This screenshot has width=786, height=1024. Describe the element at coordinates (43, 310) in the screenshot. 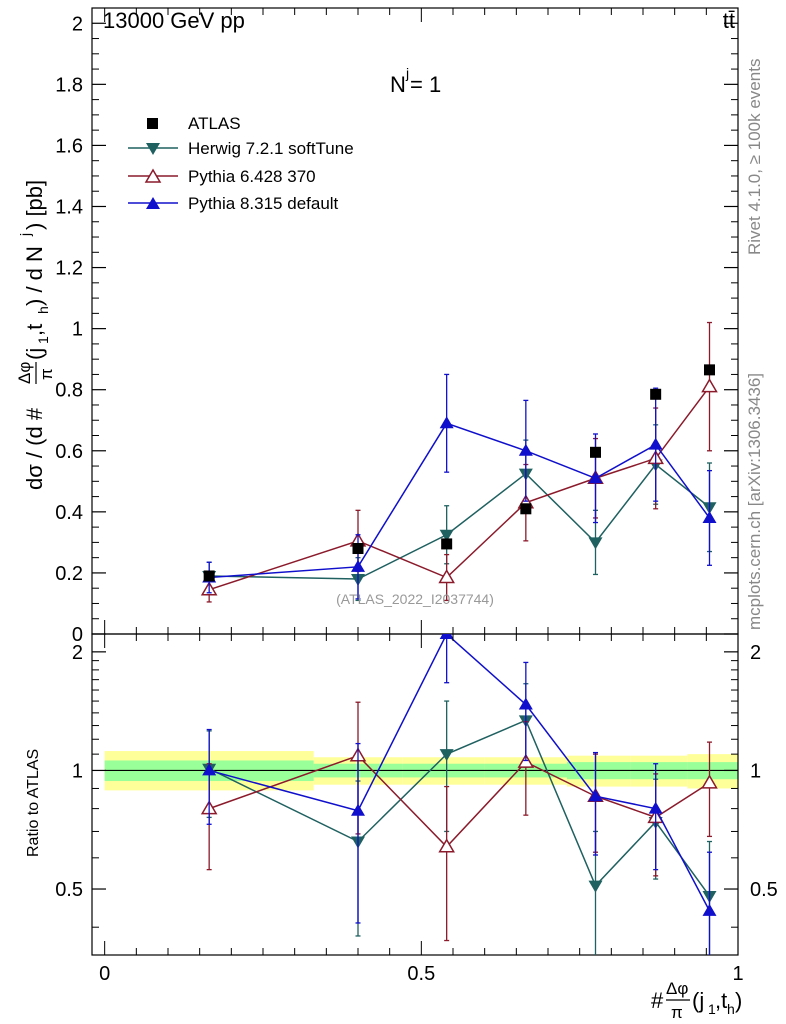

I see `ylabel-sub-2: h` at that location.